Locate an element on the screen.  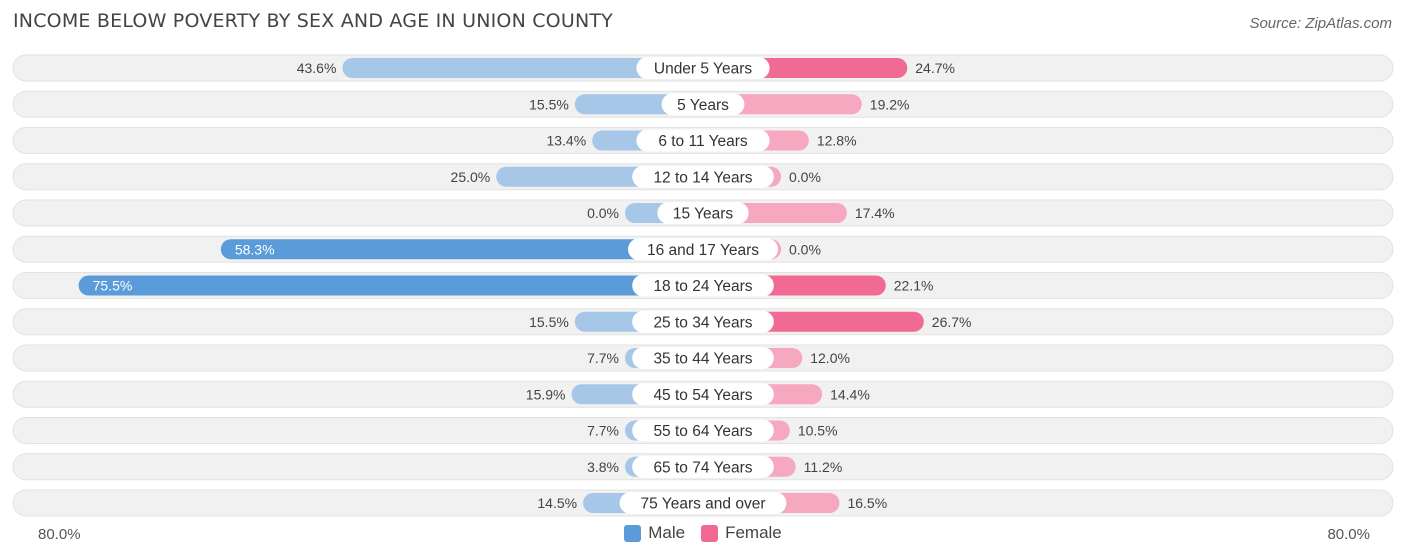
female-value-label: 26.7% is located at coordinates (952, 322).